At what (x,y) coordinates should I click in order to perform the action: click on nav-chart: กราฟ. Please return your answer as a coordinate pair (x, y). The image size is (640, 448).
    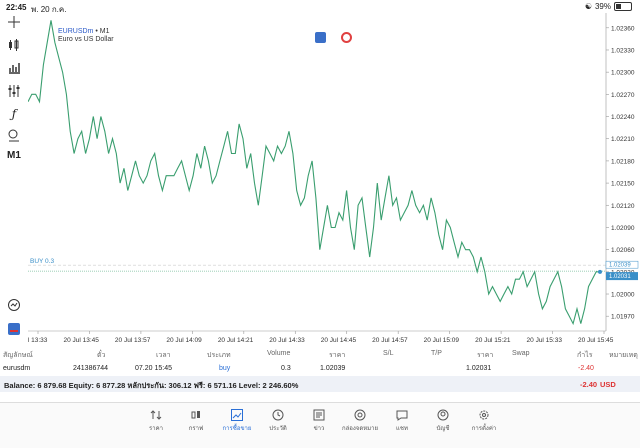
    Looking at the image, I should click on (196, 421).